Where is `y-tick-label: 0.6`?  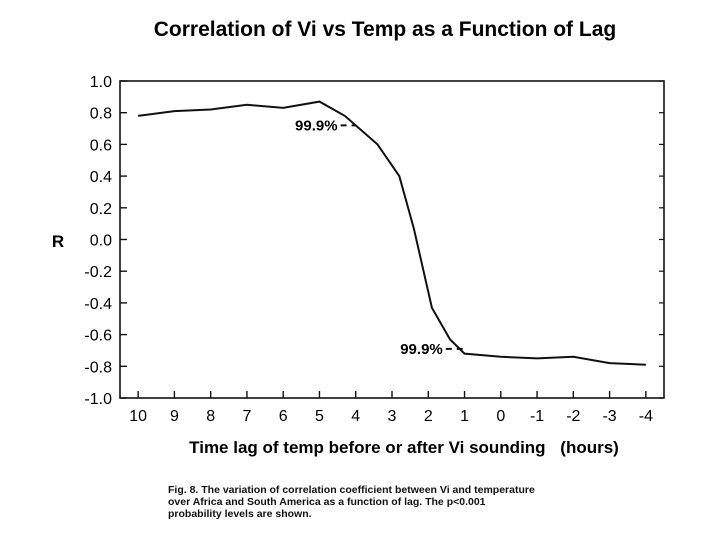
y-tick-label: 0.6 is located at coordinates (101, 145).